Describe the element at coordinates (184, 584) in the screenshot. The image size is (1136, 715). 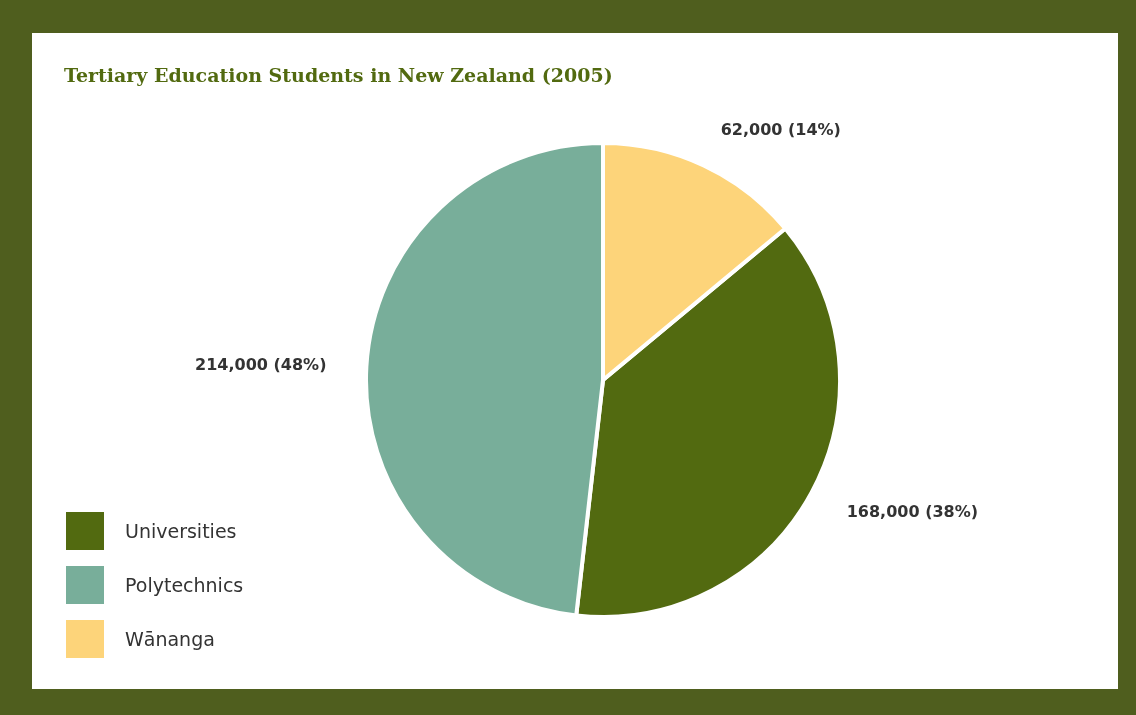
I see `legend-label: Polytechnics` at that location.